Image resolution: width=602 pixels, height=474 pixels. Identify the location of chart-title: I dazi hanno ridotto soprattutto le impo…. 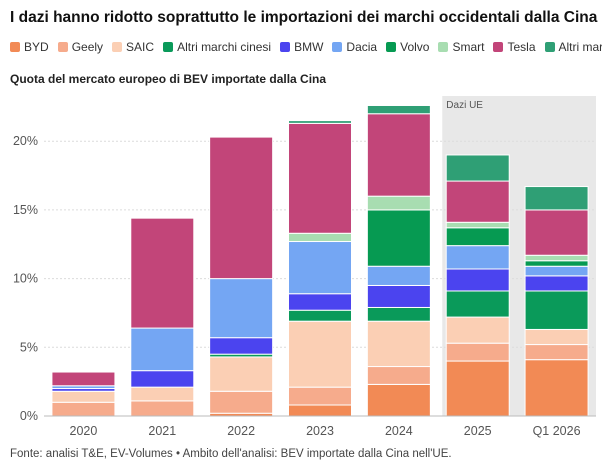
(304, 17).